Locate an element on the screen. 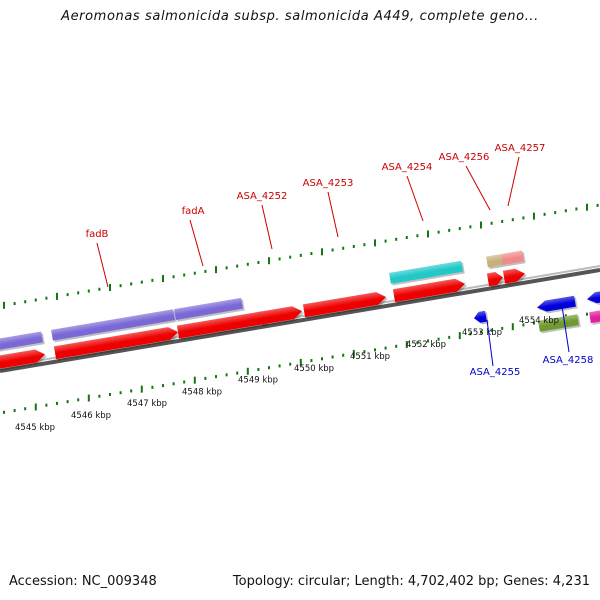 The height and width of the screenshot is (600, 600). tan-feature-shape is located at coordinates (494, 261).